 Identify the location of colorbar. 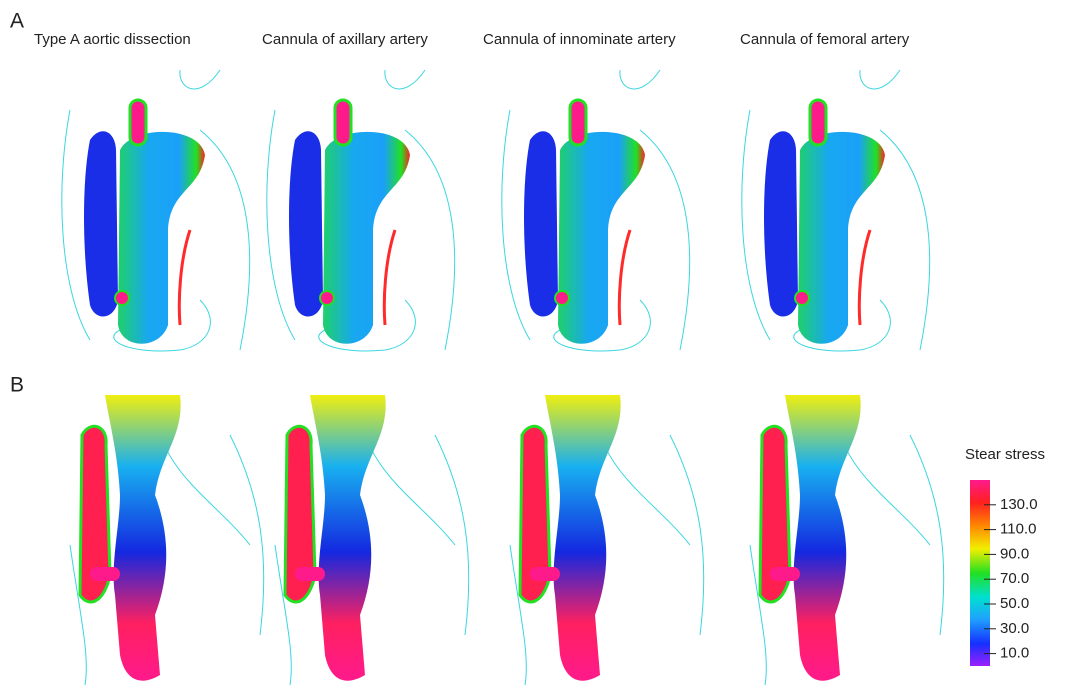
(980, 573).